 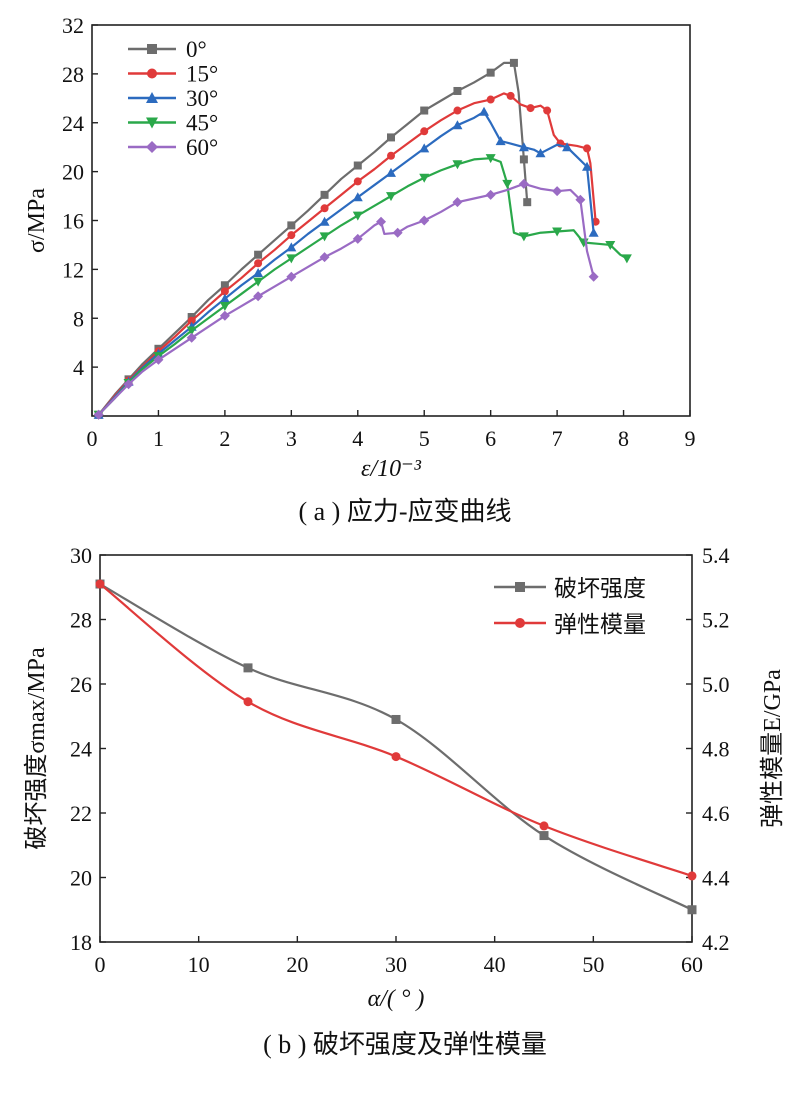 I want to click on y-tick-label-left: 24, so click(x=81, y=749).